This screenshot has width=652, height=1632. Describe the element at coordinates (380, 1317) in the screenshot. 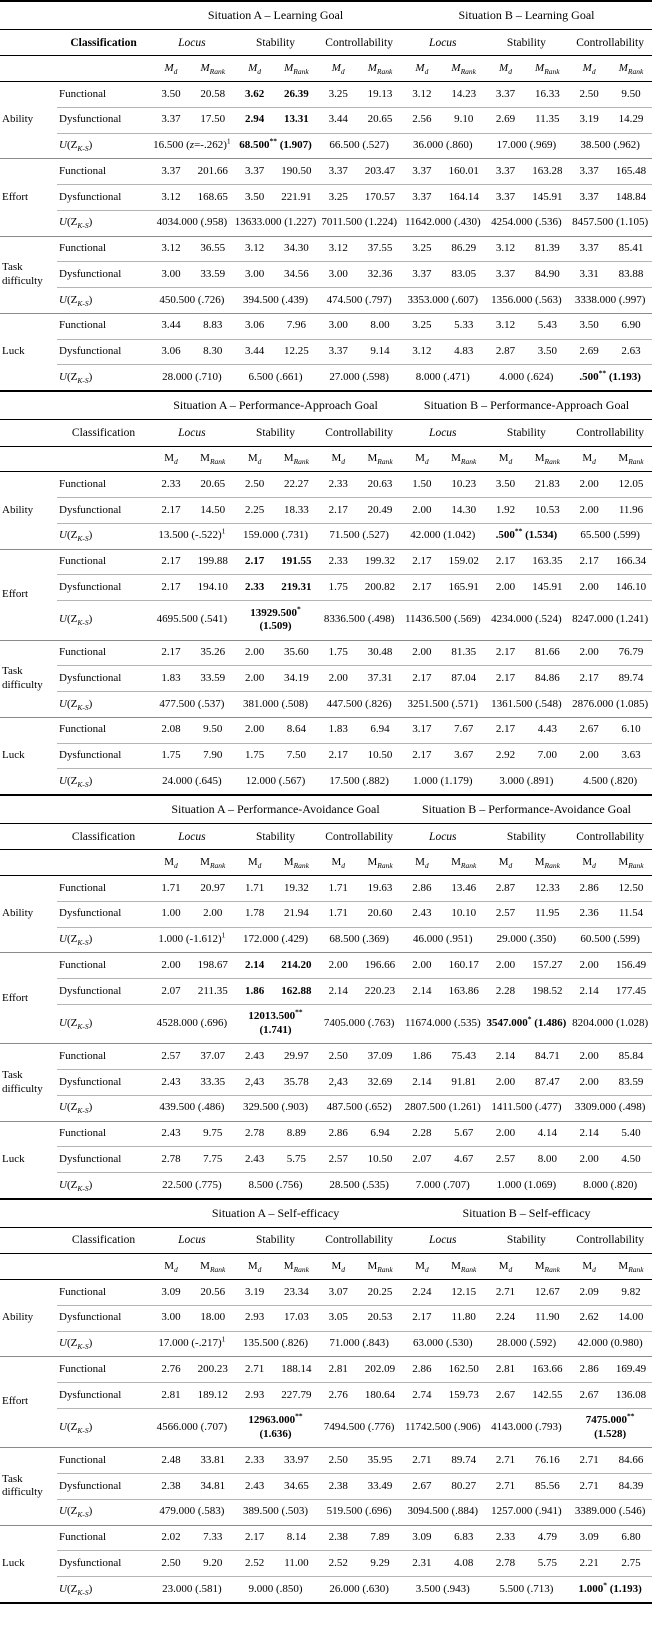

I see `mrank-value: 20.53` at that location.